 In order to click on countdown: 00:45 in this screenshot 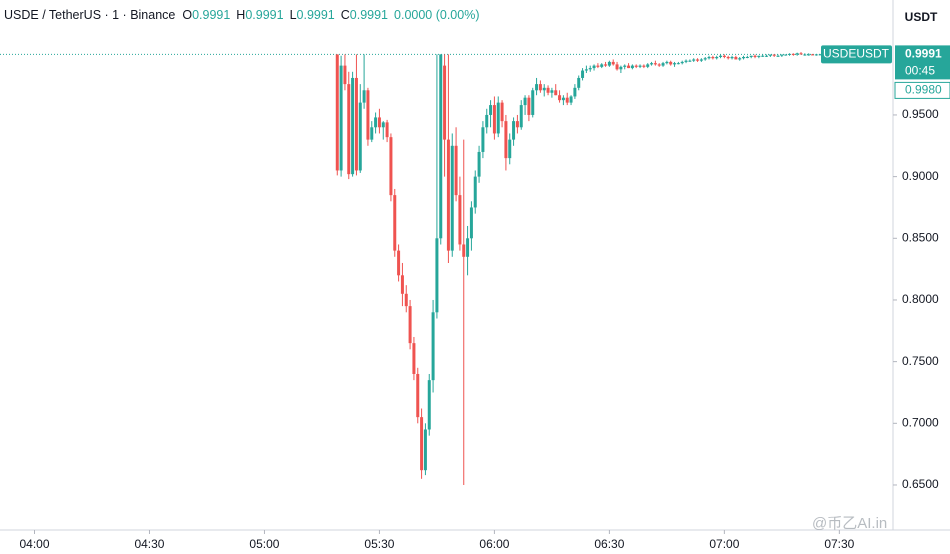, I will do `click(920, 71)`.